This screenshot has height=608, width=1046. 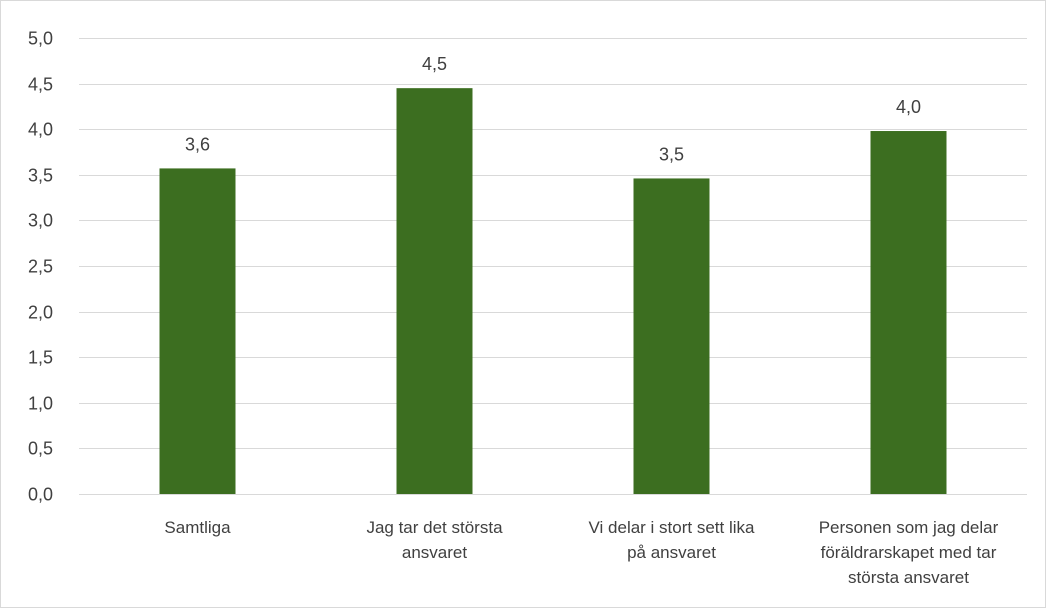 I want to click on y-tick-label: 5,0, so click(x=40, y=39).